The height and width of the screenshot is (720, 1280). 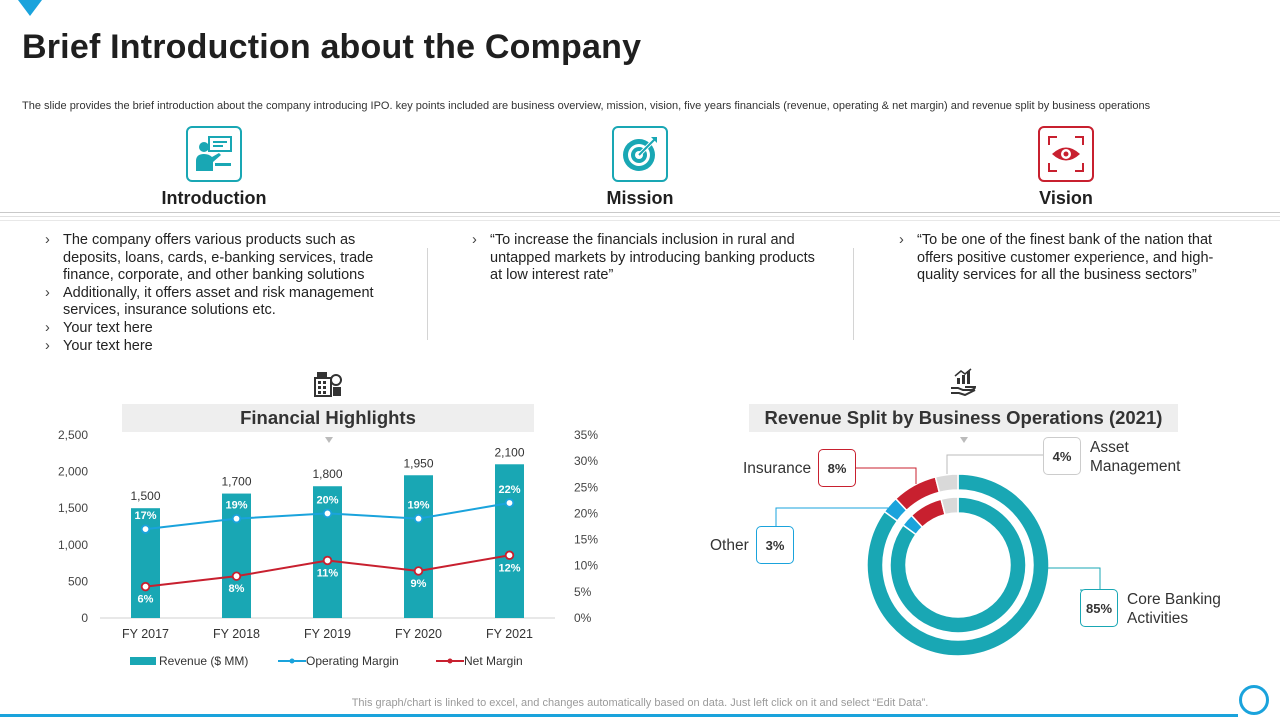 I want to click on pillar-mission: Mission, so click(x=640, y=167).